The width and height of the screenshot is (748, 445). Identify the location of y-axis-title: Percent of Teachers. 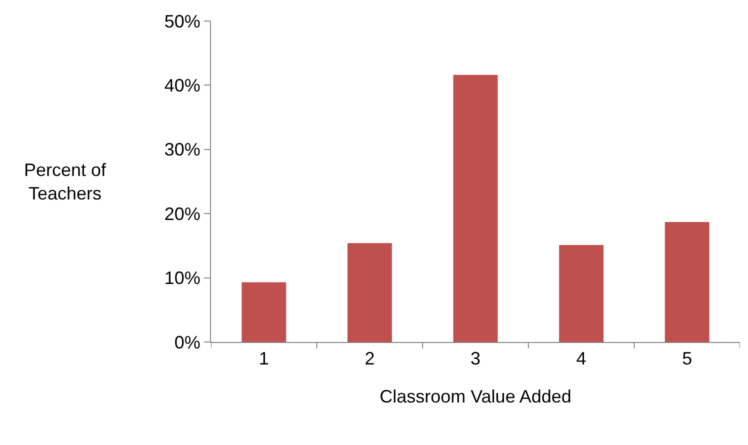
(66, 182).